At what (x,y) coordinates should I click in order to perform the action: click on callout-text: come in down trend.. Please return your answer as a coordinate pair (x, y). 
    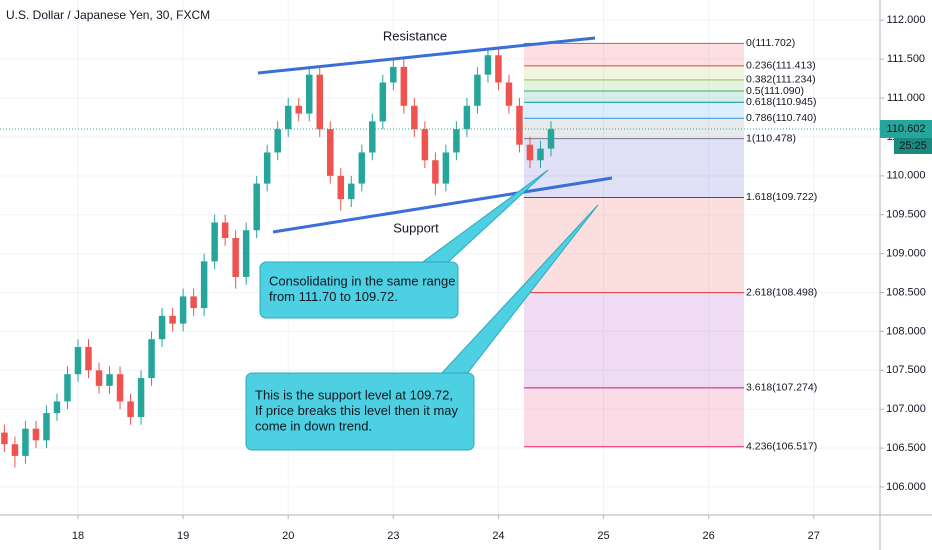
    Looking at the image, I should click on (313, 425).